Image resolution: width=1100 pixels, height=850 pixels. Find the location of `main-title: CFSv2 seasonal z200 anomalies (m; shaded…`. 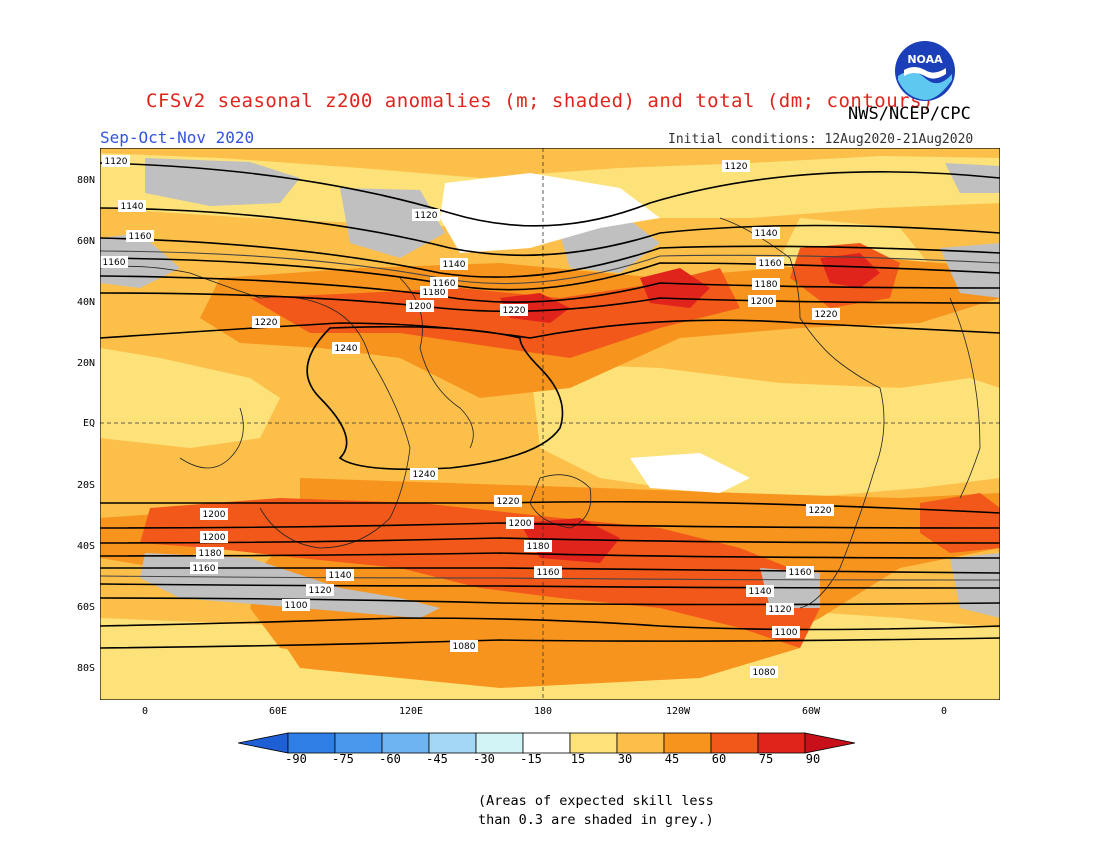

main-title: CFSv2 seasonal z200 anomalies (m; shaded… is located at coordinates (540, 101).